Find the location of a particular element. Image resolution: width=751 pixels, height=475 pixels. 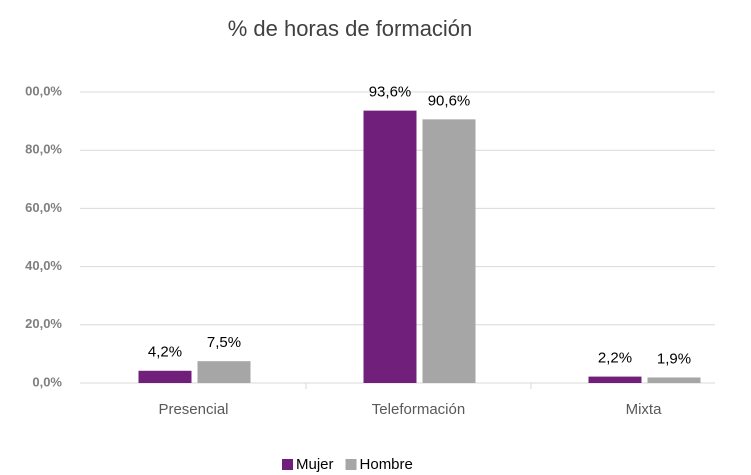

y-tick-label: 0,0% is located at coordinates (47, 381).